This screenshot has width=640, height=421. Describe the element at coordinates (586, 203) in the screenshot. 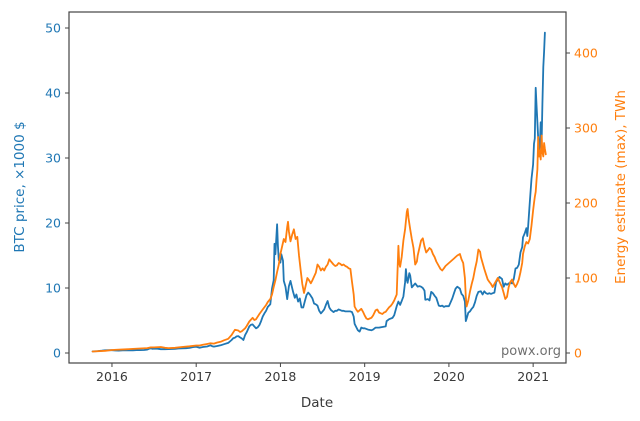

I see `right-tick-label: 200` at that location.